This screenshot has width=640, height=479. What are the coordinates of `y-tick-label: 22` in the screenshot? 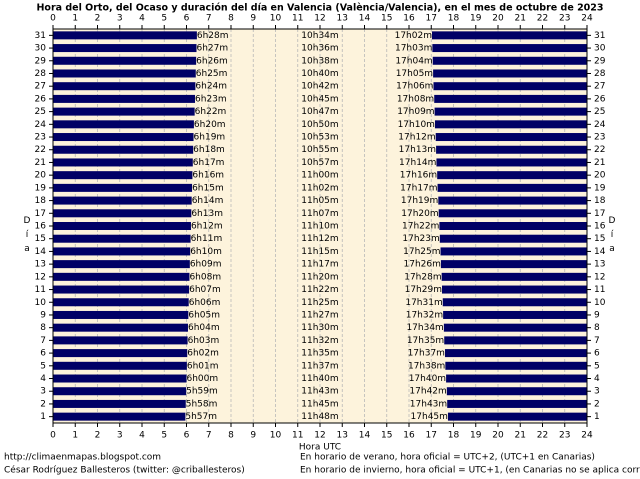 It's located at (40, 150).